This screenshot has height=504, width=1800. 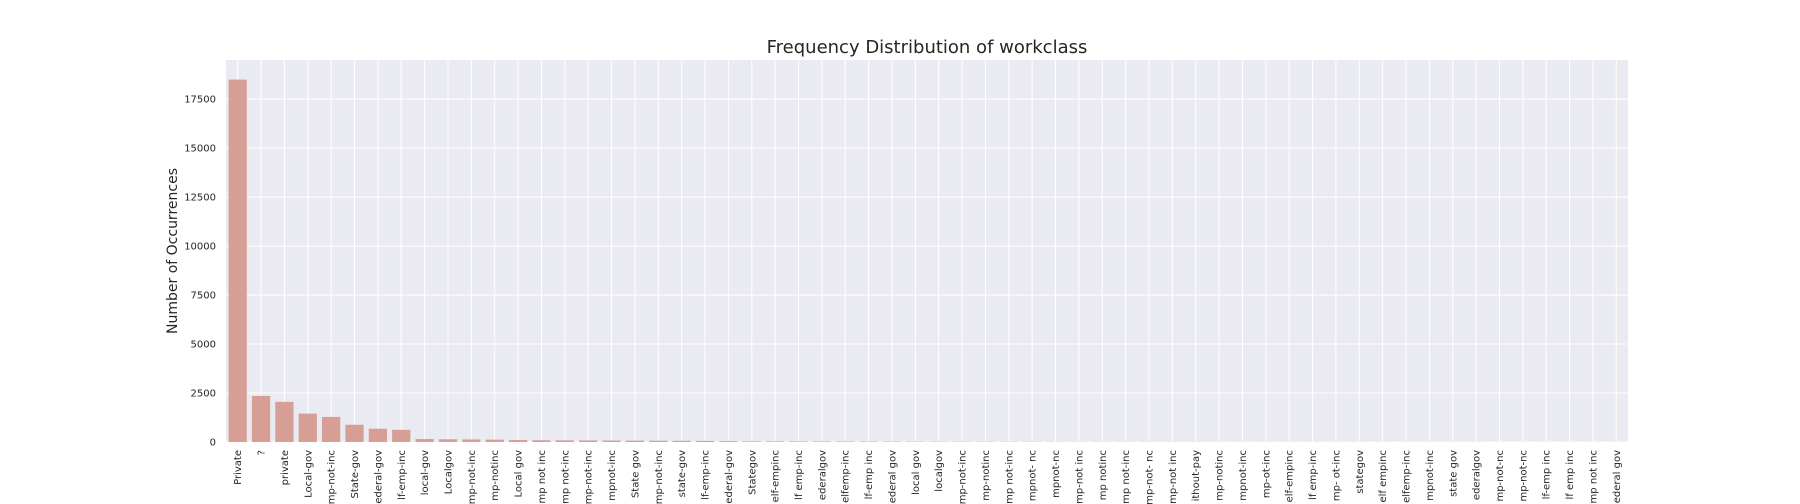 What do you see at coordinates (200, 247) in the screenshot?
I see `y-tick-label: 10000` at bounding box center [200, 247].